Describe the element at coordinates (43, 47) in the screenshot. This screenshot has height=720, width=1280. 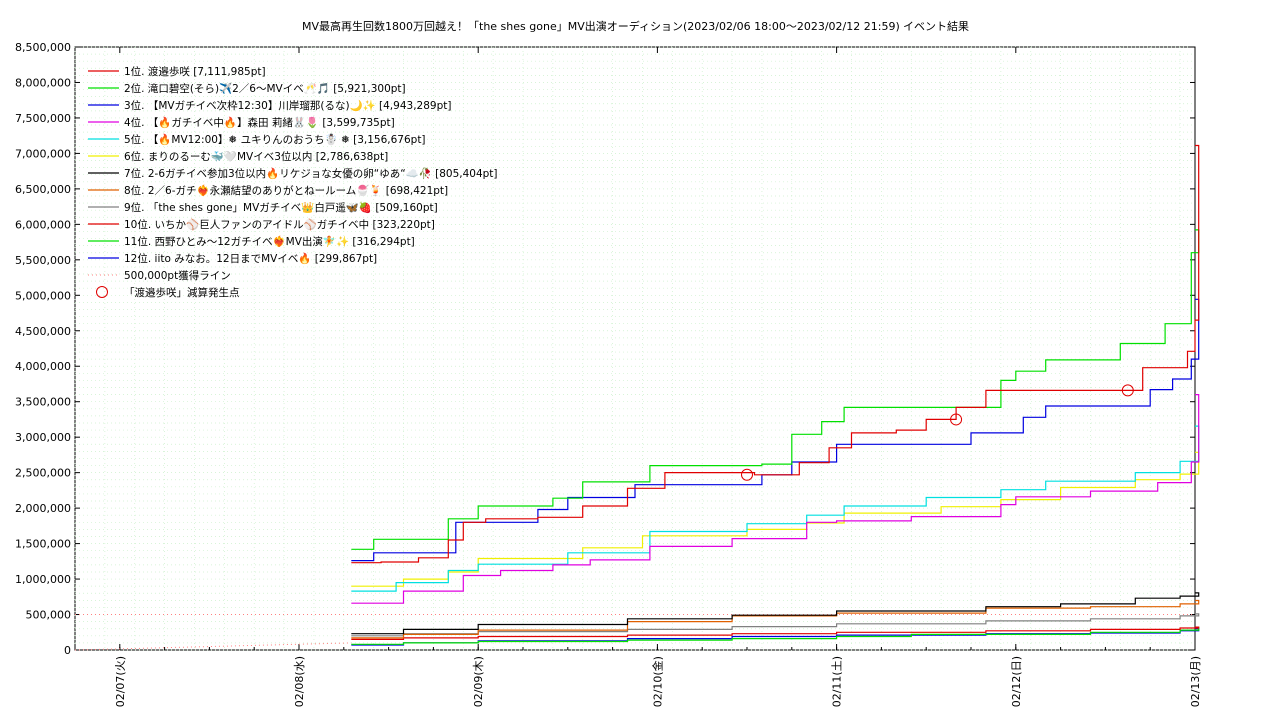
I see `y-tick-label: 8,500,000` at that location.